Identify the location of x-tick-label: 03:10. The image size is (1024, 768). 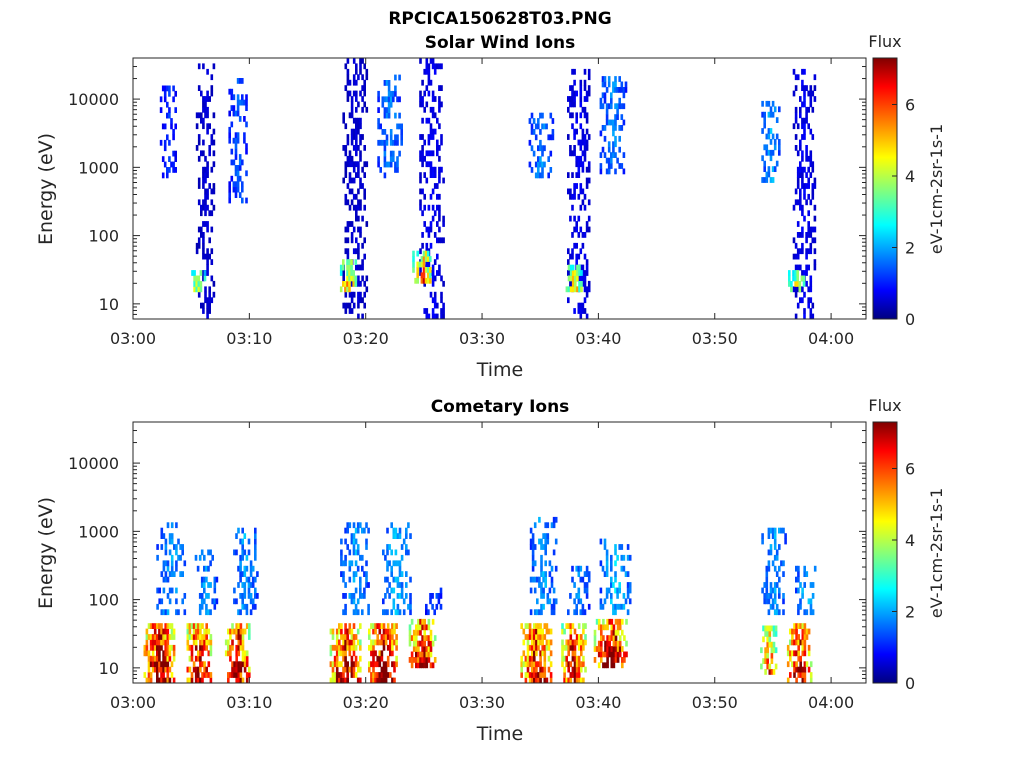
(249, 338).